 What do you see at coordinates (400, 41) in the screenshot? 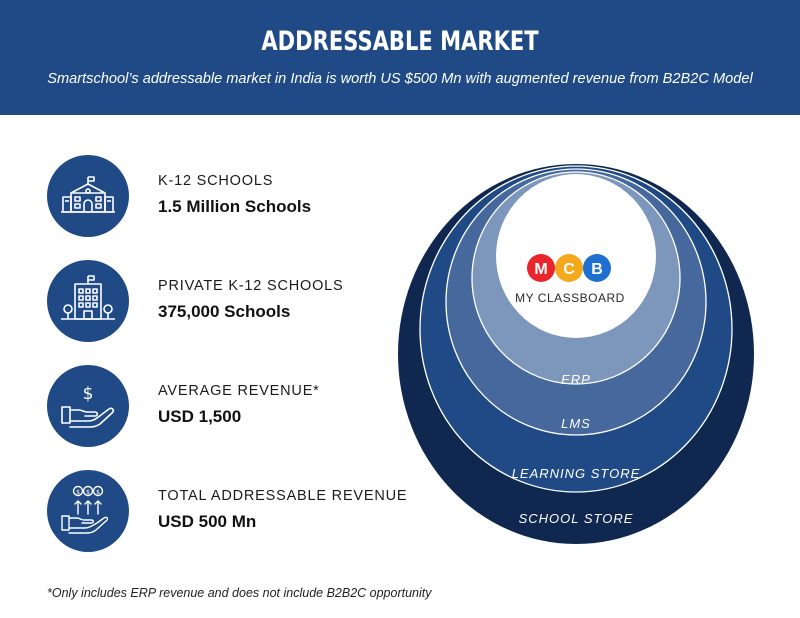
I see `page-title: ADDRESSABLE MARKET` at bounding box center [400, 41].